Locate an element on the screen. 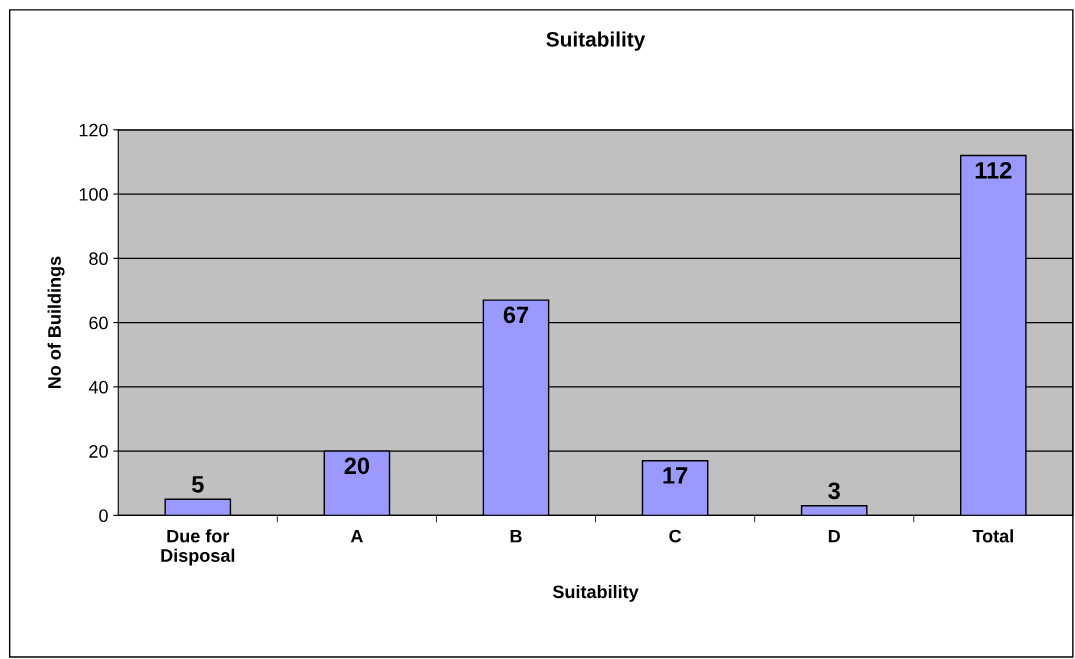  x-tick-label: D is located at coordinates (834, 536).